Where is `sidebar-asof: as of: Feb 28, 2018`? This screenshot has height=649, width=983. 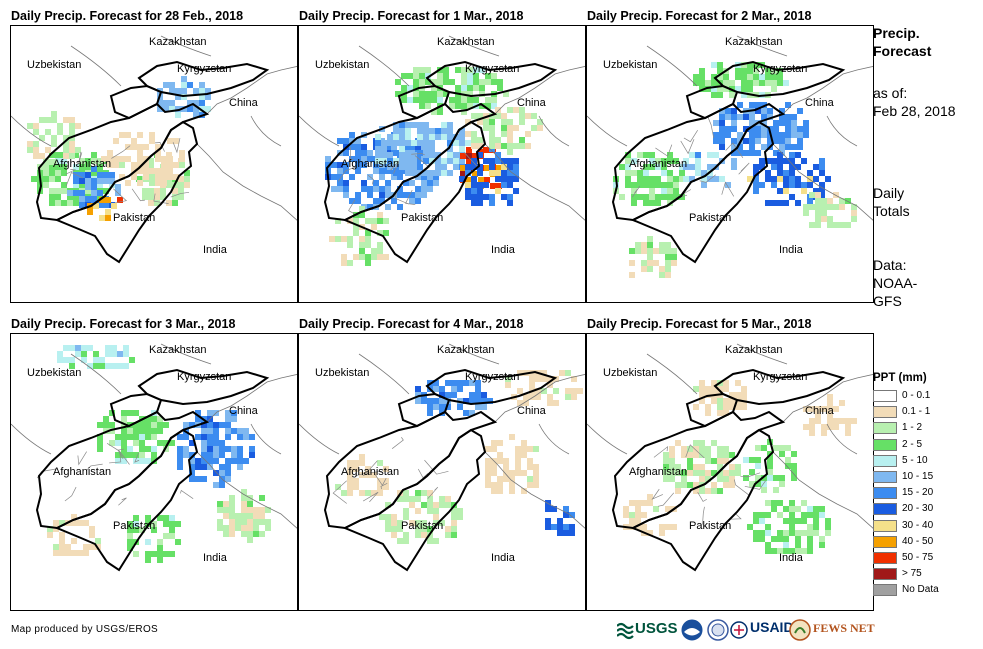 sidebar-asof: as of: Feb 28, 2018 is located at coordinates (914, 102).